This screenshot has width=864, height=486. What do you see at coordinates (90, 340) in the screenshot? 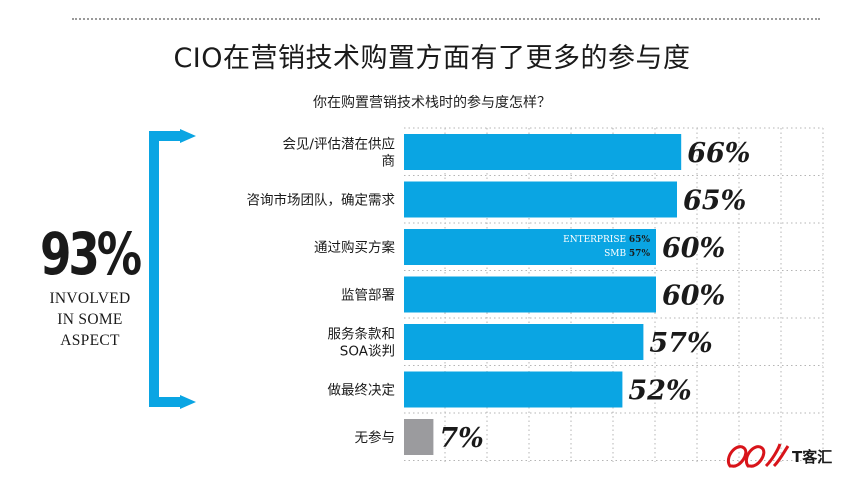
I see `summary-label-line: ASPECT` at bounding box center [90, 340].